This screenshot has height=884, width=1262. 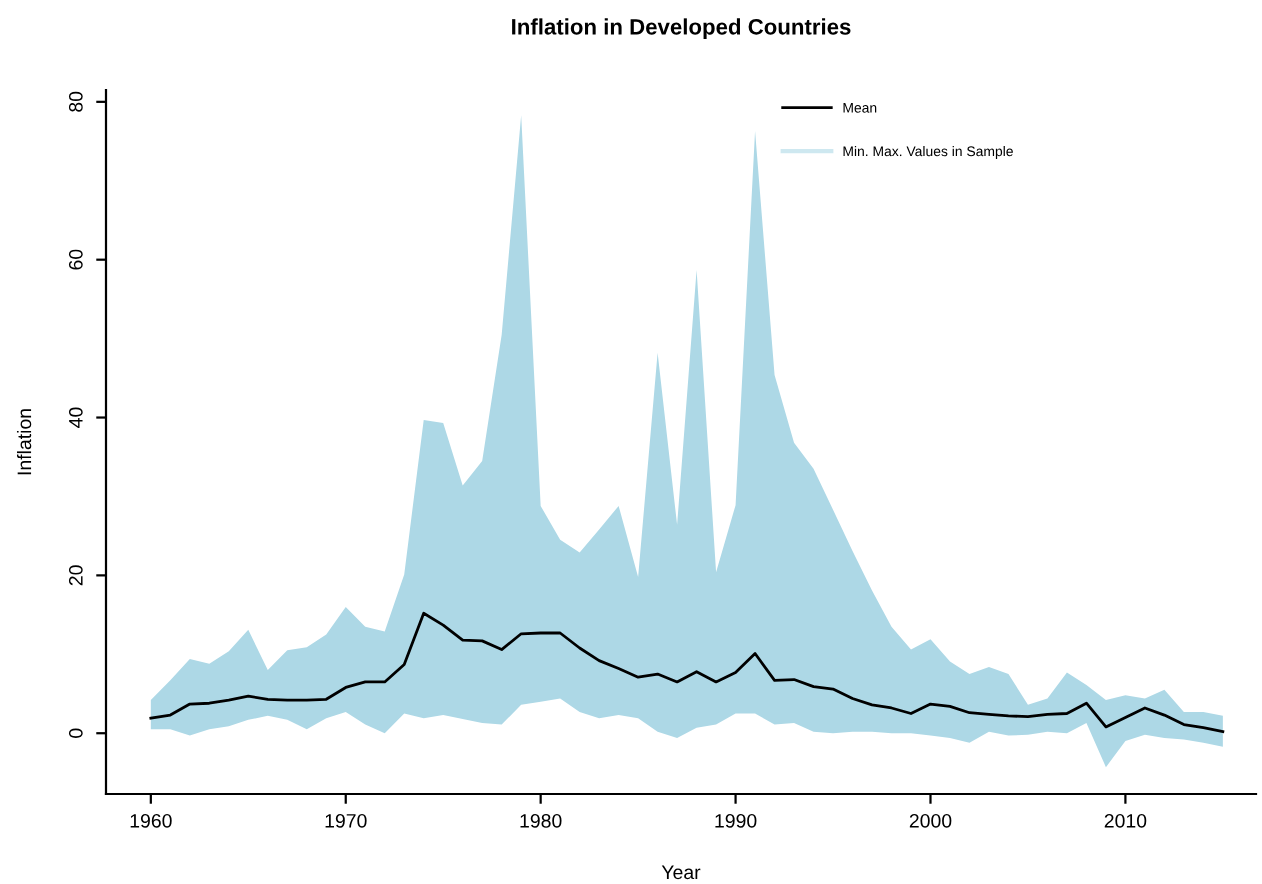 What do you see at coordinates (687, 672) in the screenshot?
I see `line-series` at bounding box center [687, 672].